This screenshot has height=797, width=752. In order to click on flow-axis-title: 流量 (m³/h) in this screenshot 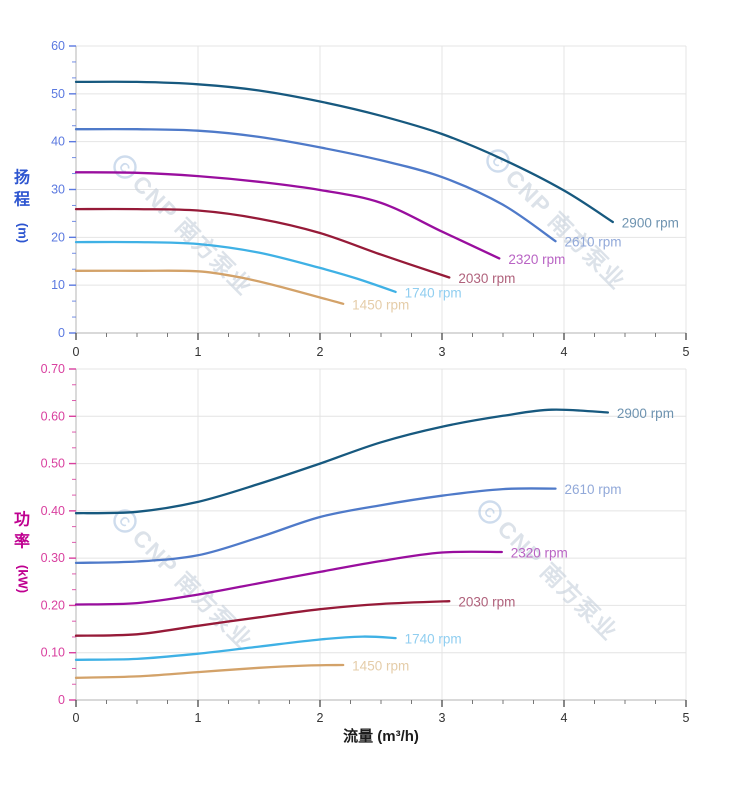, I will do `click(381, 736)`.